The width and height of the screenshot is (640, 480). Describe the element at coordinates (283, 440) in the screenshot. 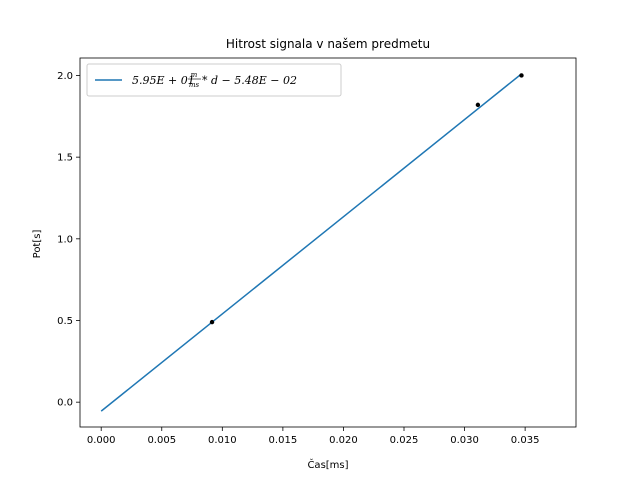

I see `x-tick-label: 0.015` at that location.